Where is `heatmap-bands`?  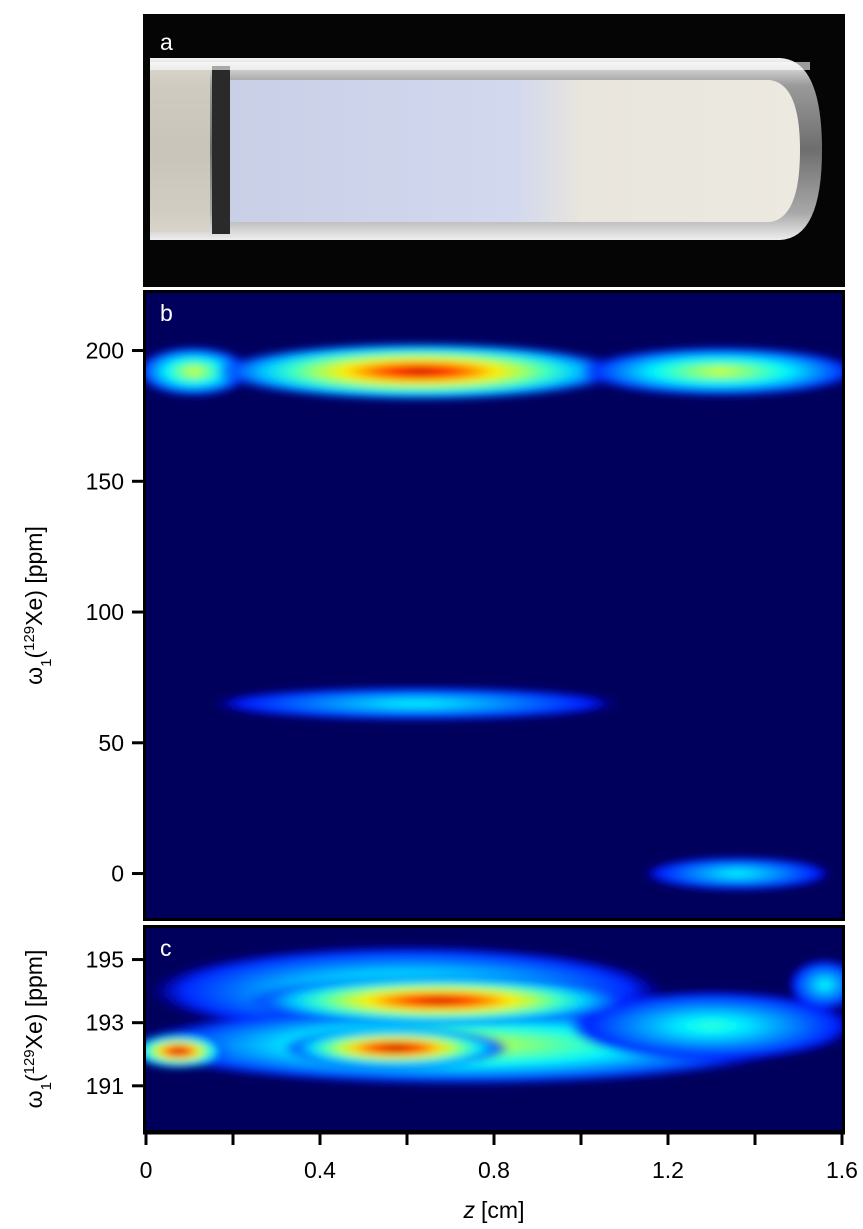 heatmap-bands is located at coordinates (494, 1015).